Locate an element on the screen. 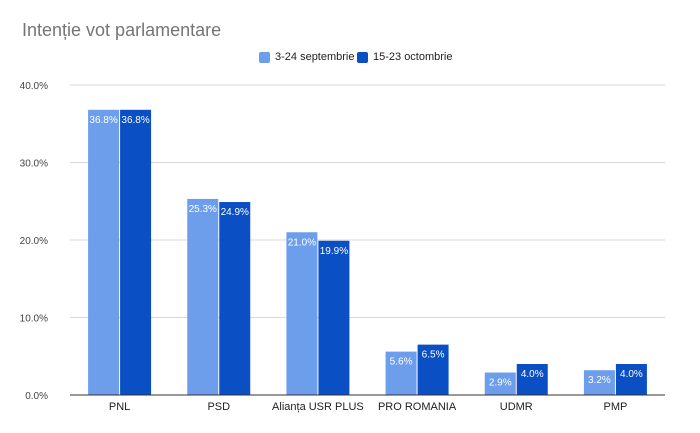 Image resolution: width=700 pixels, height=433 pixels. y-tick-label: 40.0% is located at coordinates (34, 86).